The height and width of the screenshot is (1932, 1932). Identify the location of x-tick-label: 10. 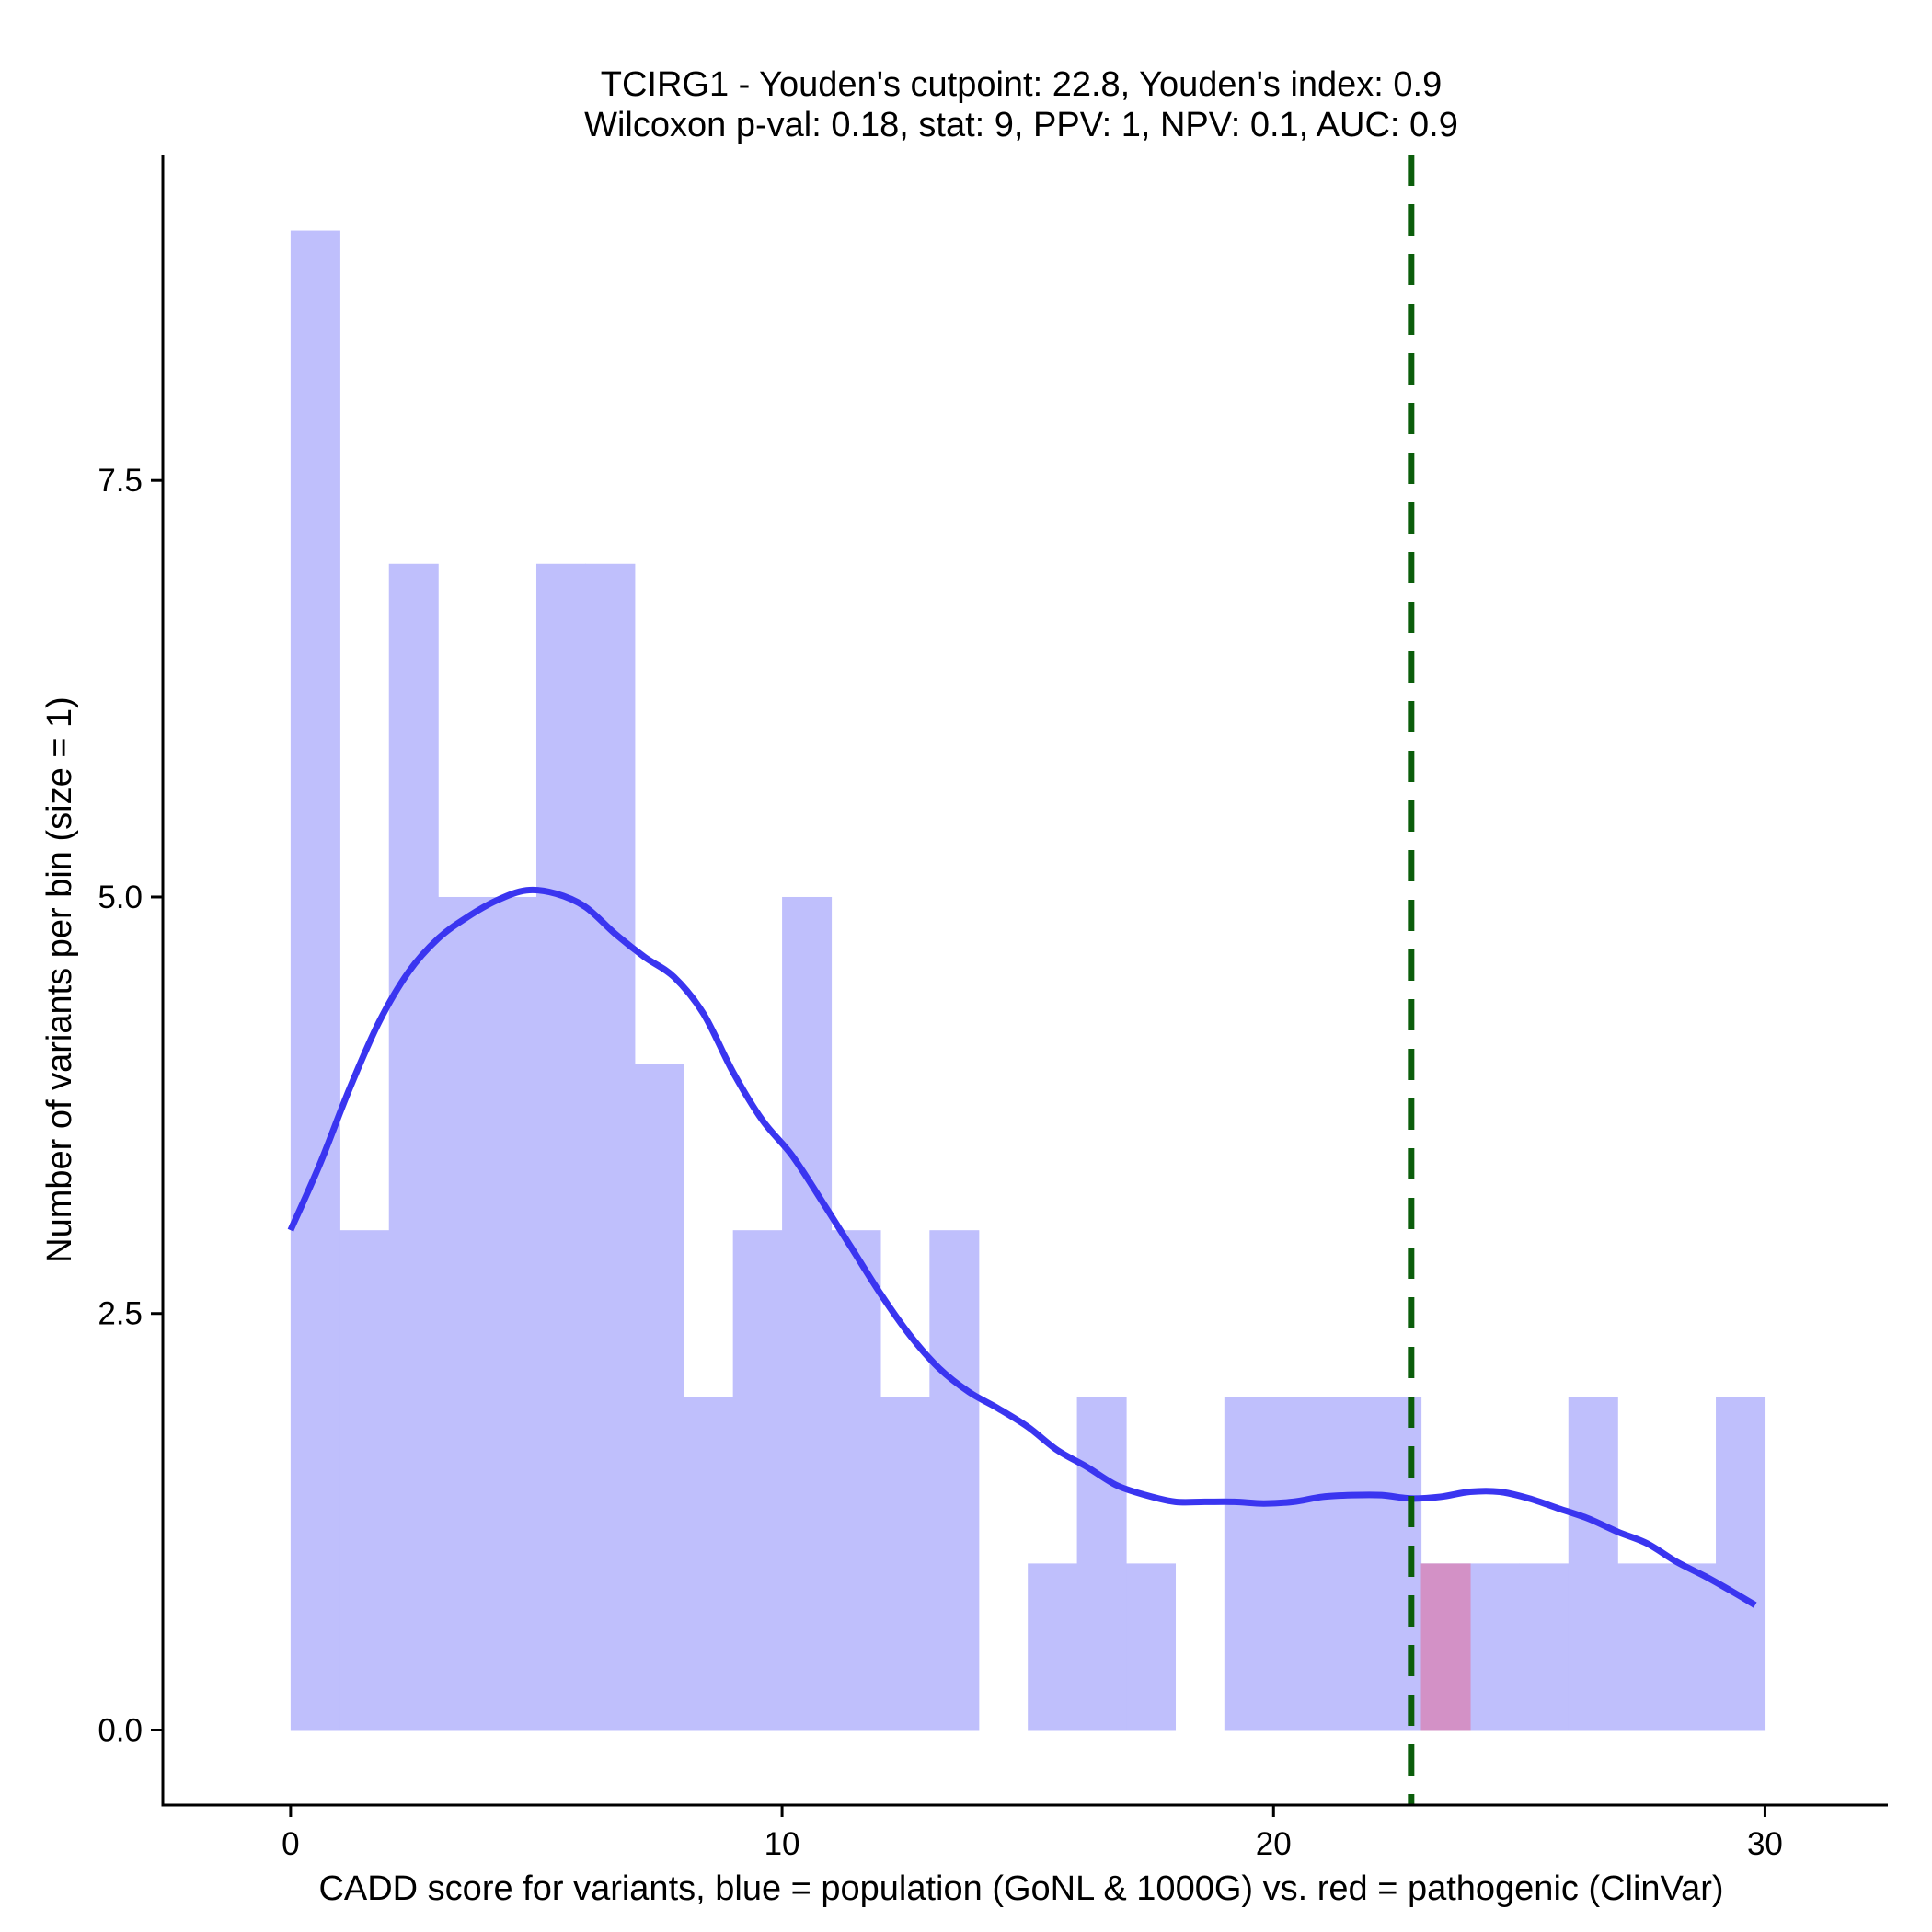
(782, 1844).